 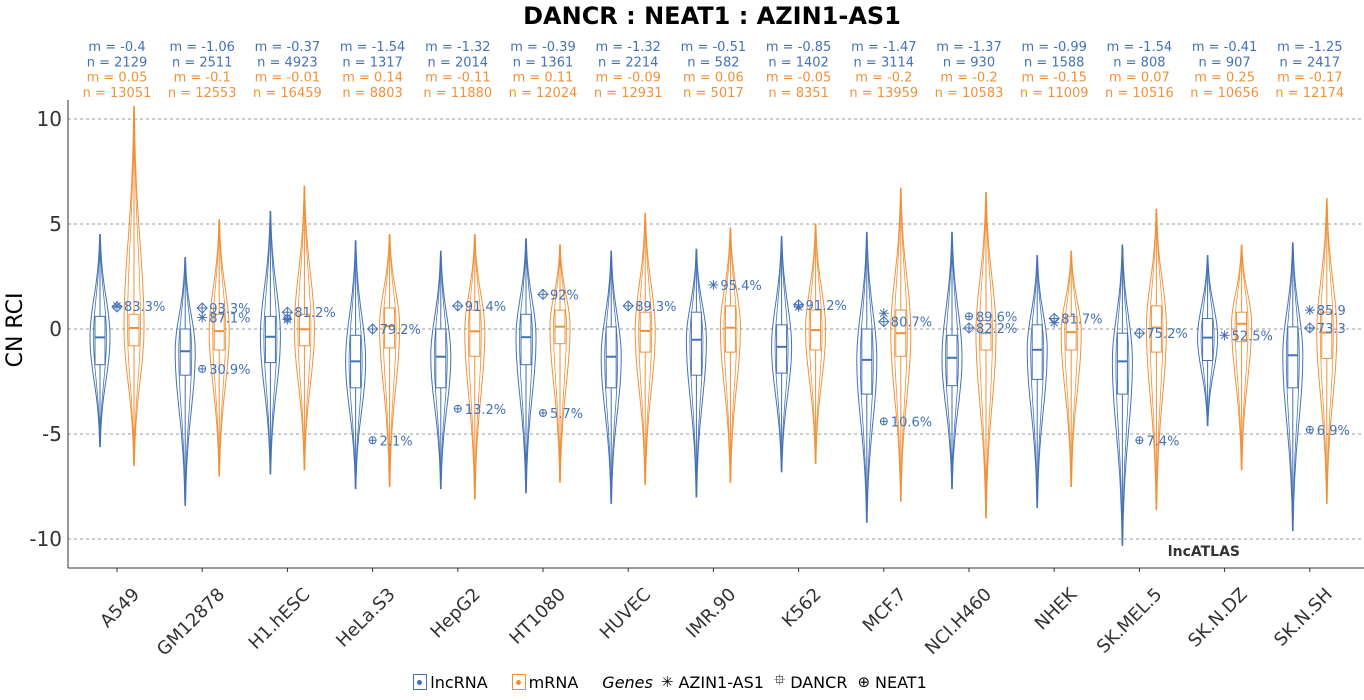 What do you see at coordinates (713, 93) in the screenshot?
I see `stat-label: n = 5017` at bounding box center [713, 93].